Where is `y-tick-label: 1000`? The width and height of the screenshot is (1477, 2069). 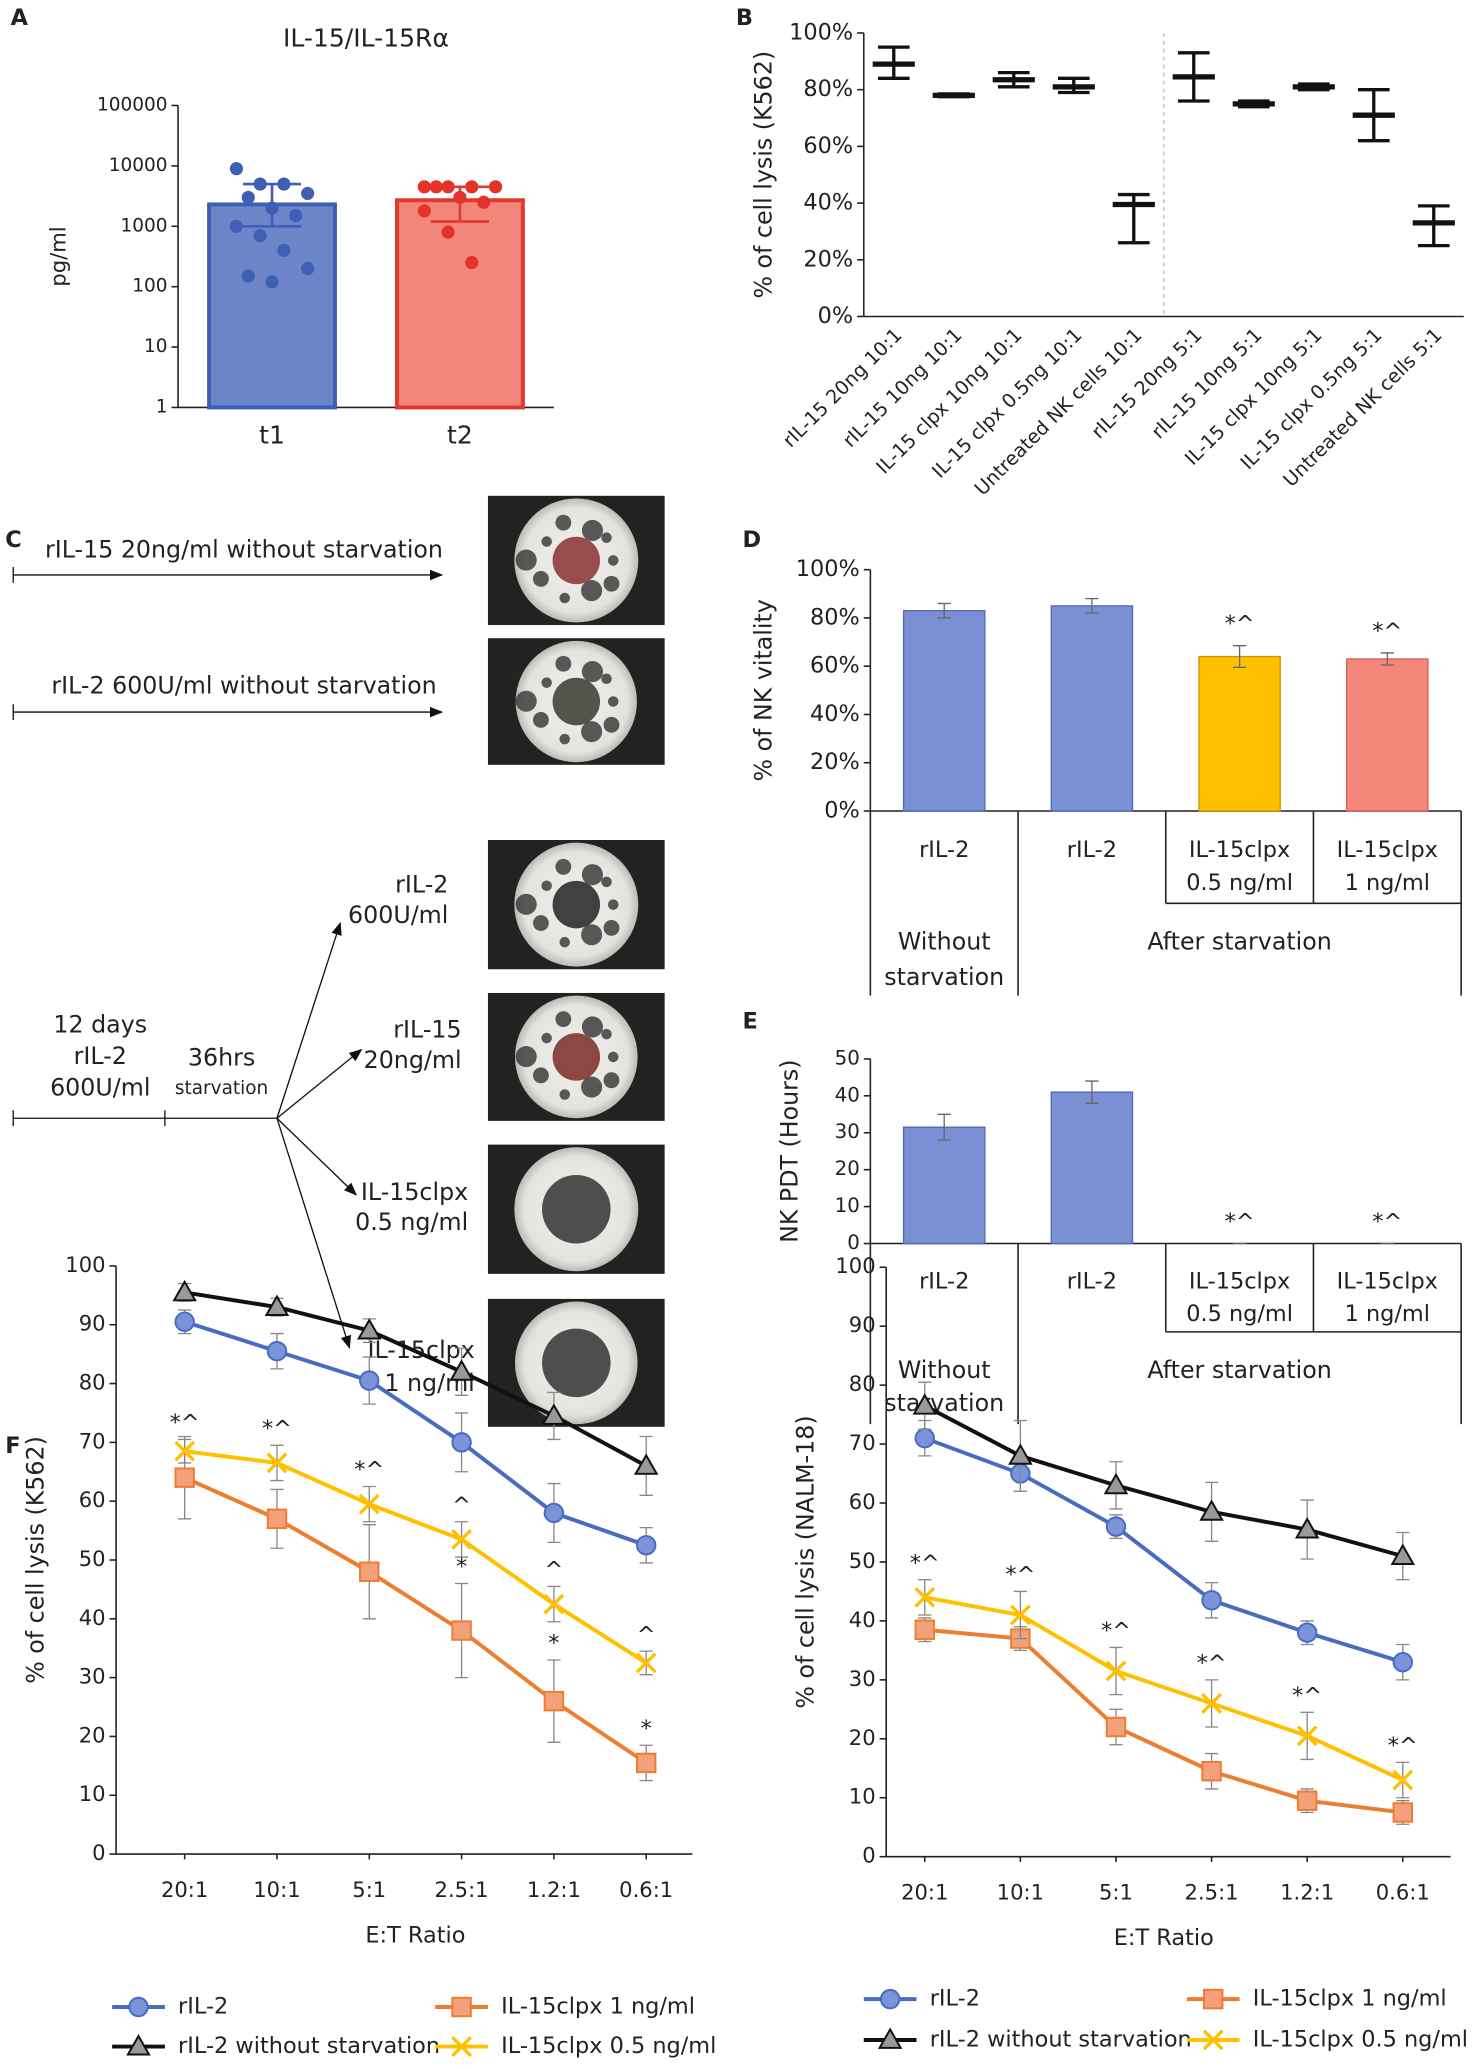
y-tick-label: 1000 is located at coordinates (144, 225).